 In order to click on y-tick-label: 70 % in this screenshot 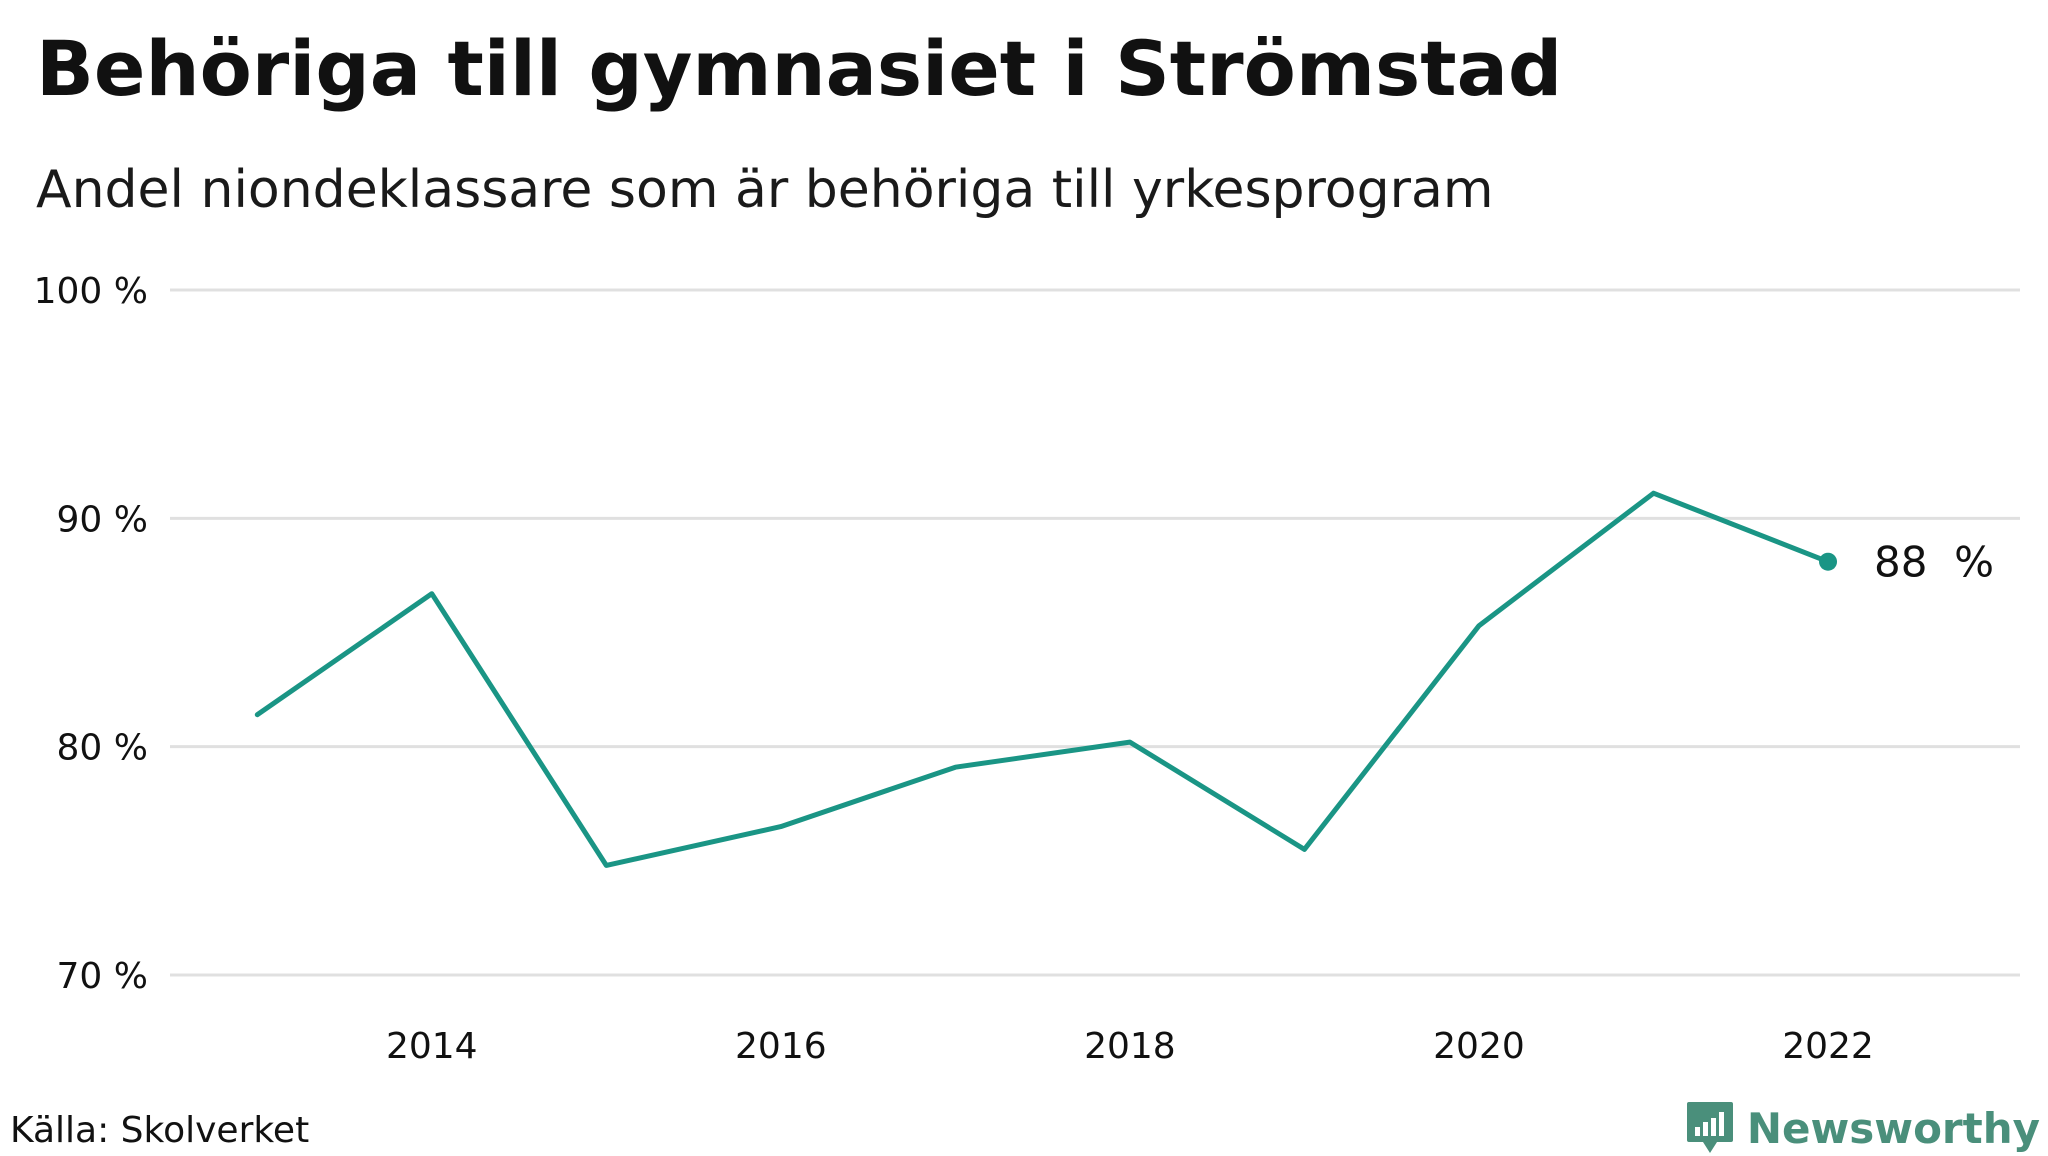, I will do `click(102, 976)`.